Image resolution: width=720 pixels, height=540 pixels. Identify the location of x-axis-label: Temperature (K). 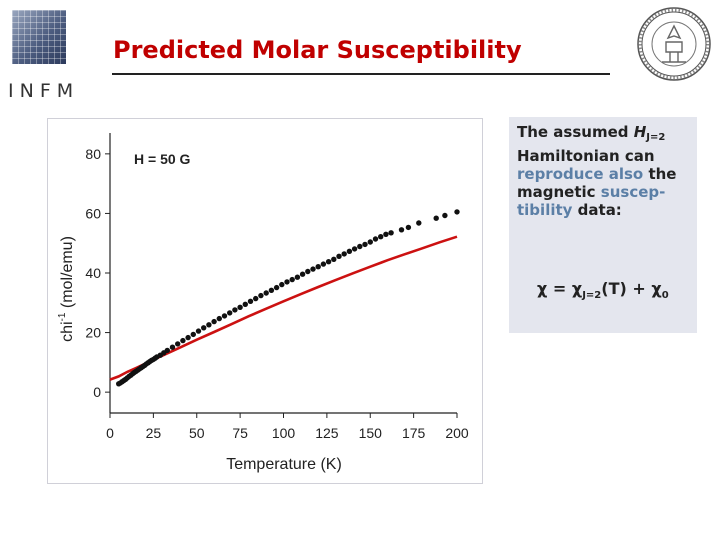
(284, 464).